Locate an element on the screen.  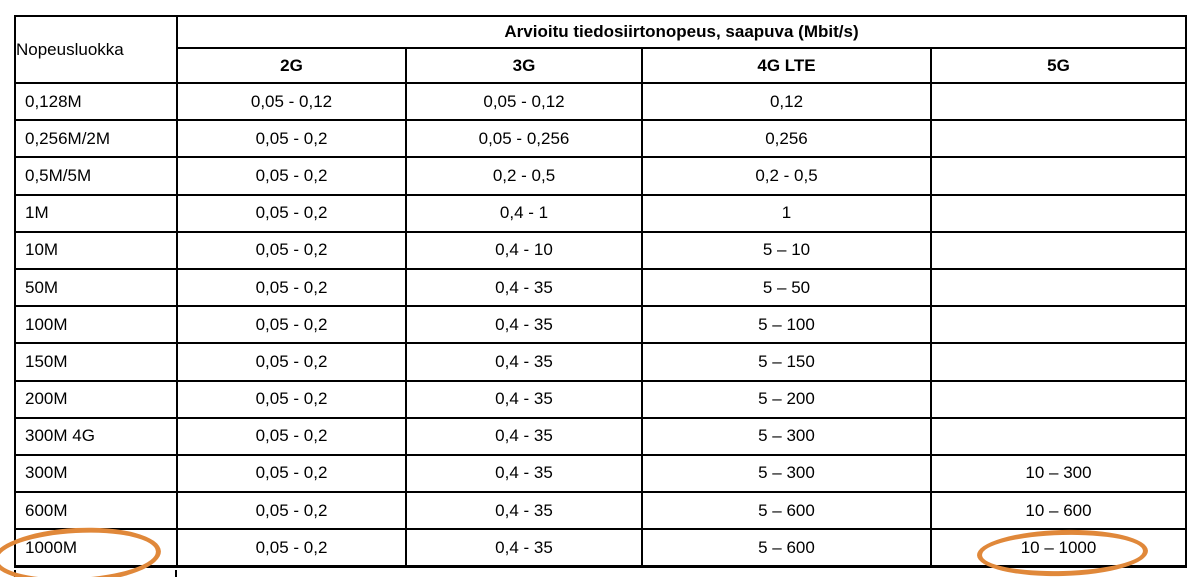
speed-value-cell: 1 is located at coordinates (786, 213).